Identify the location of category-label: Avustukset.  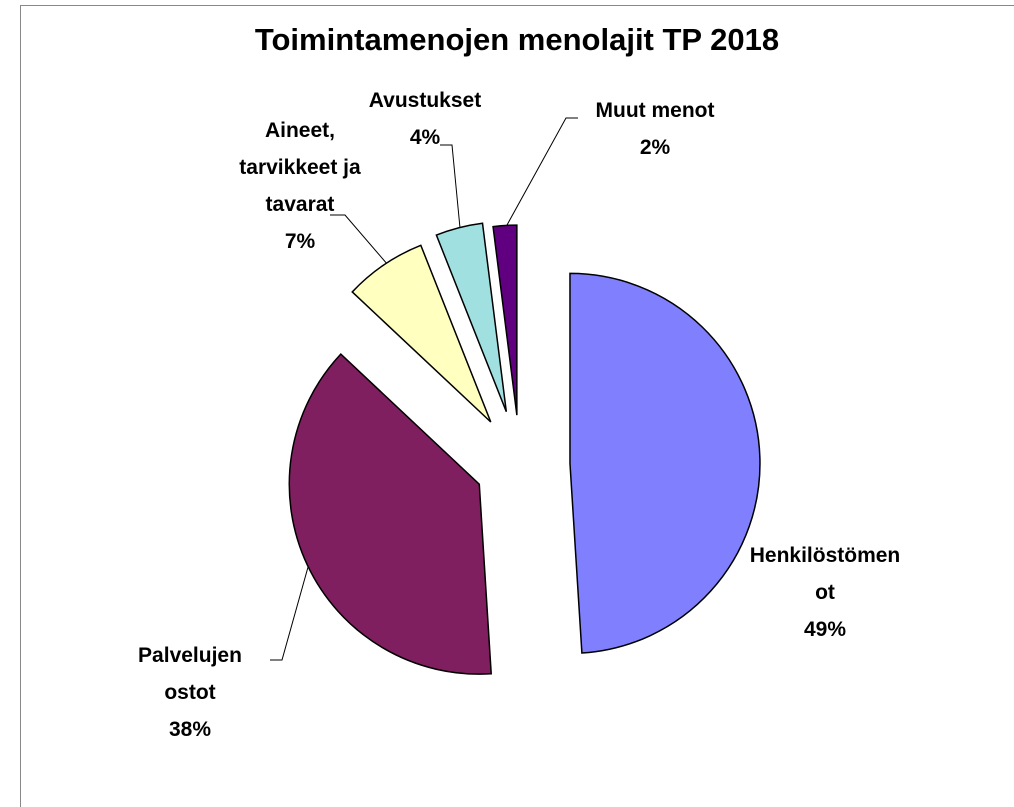
(425, 100).